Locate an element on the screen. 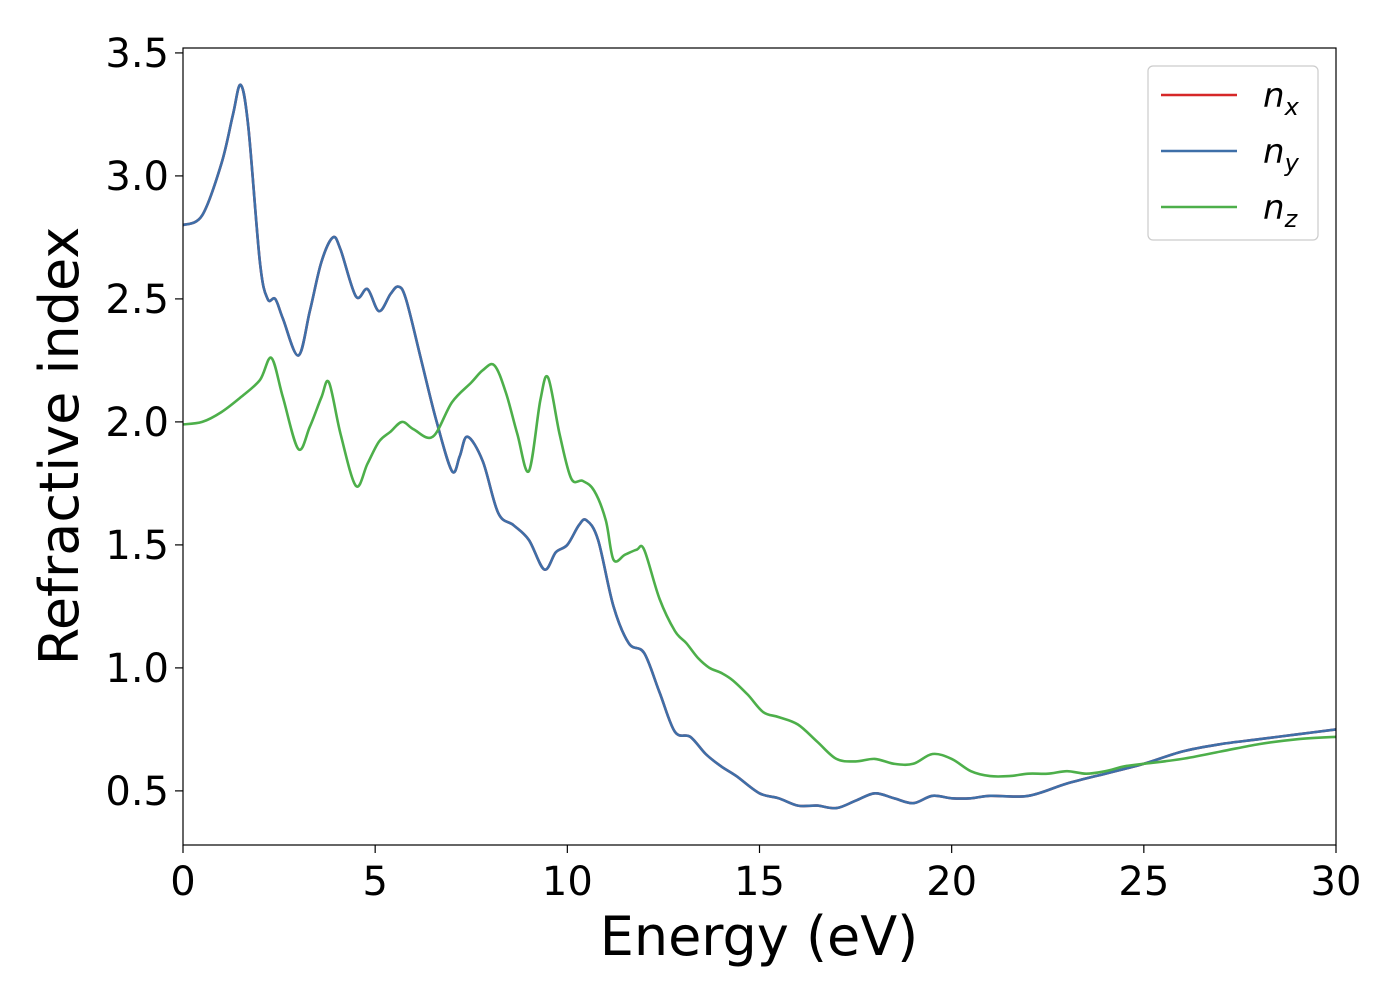 This screenshot has height=1000, width=1400. x-tick-label: 25 is located at coordinates (1143, 882).